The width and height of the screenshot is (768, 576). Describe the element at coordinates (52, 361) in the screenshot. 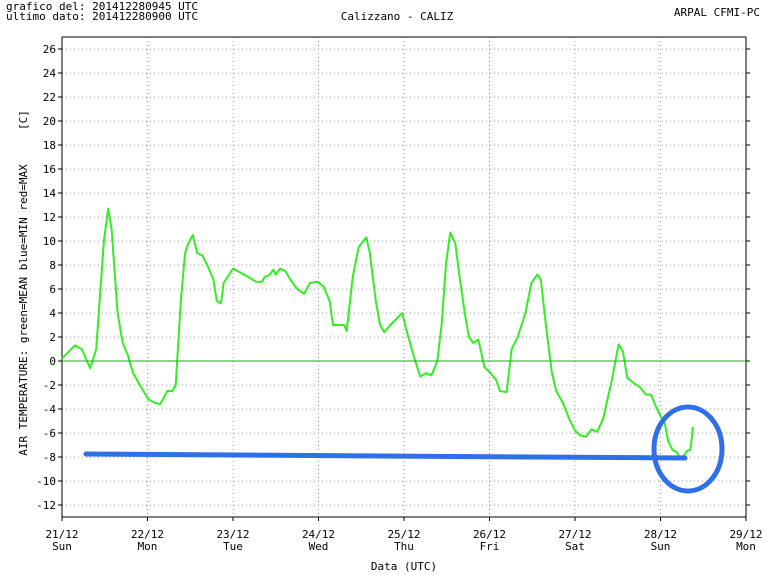

I see `y-tick-label: 0` at that location.